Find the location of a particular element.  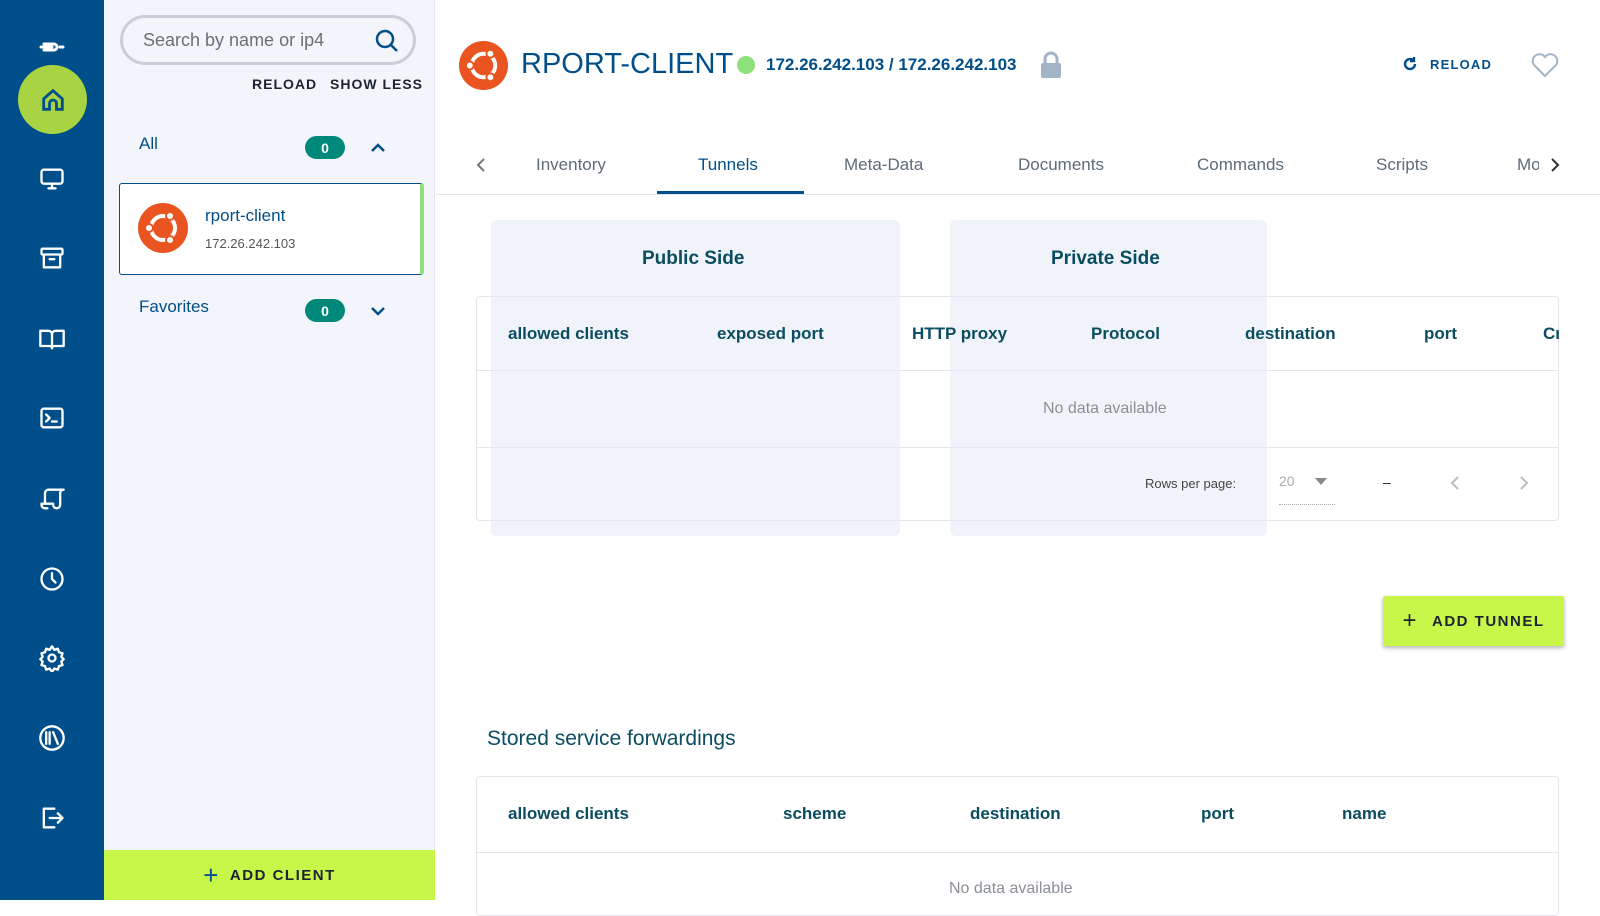

tabs-next-icon is located at coordinates (1555, 165).